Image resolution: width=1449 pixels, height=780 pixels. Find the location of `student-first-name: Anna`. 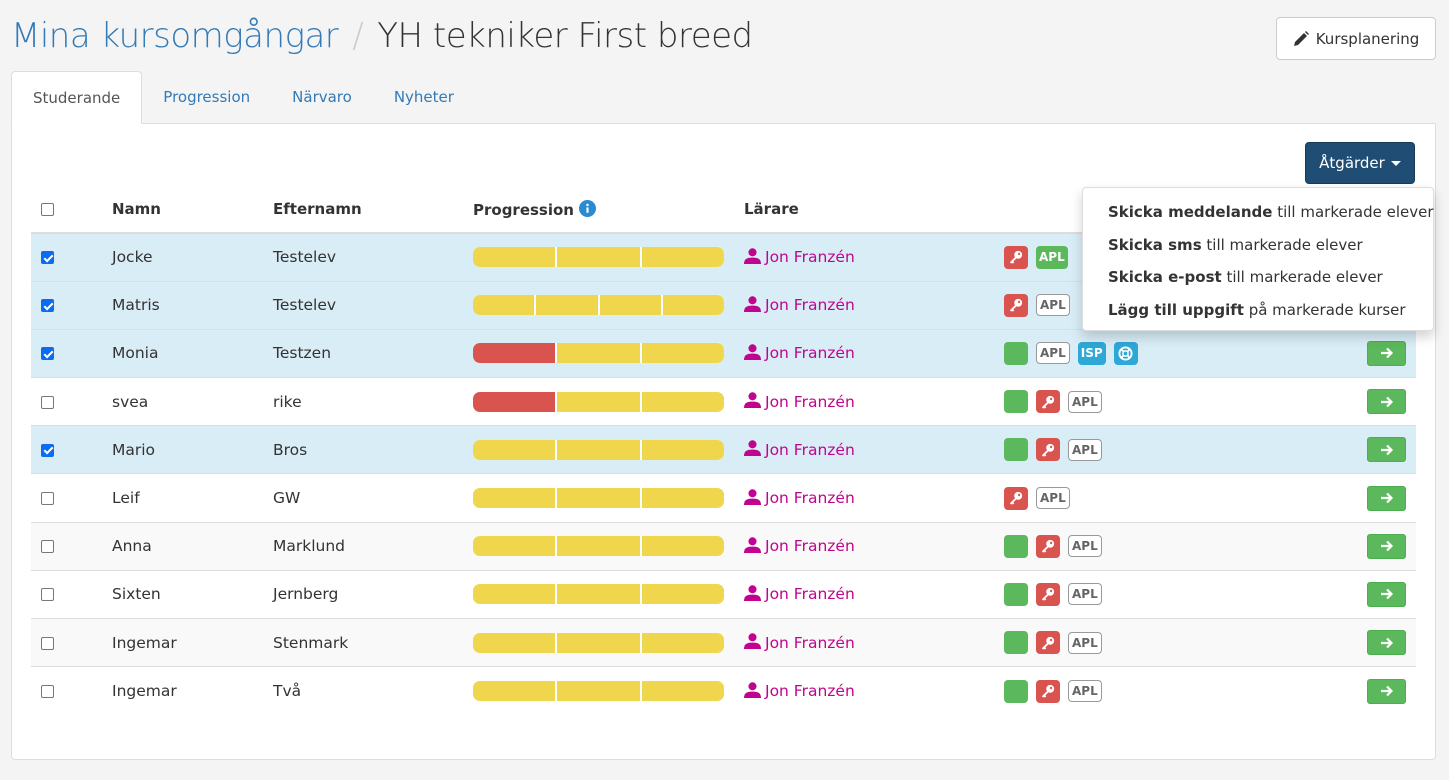

student-first-name: Anna is located at coordinates (192, 546).